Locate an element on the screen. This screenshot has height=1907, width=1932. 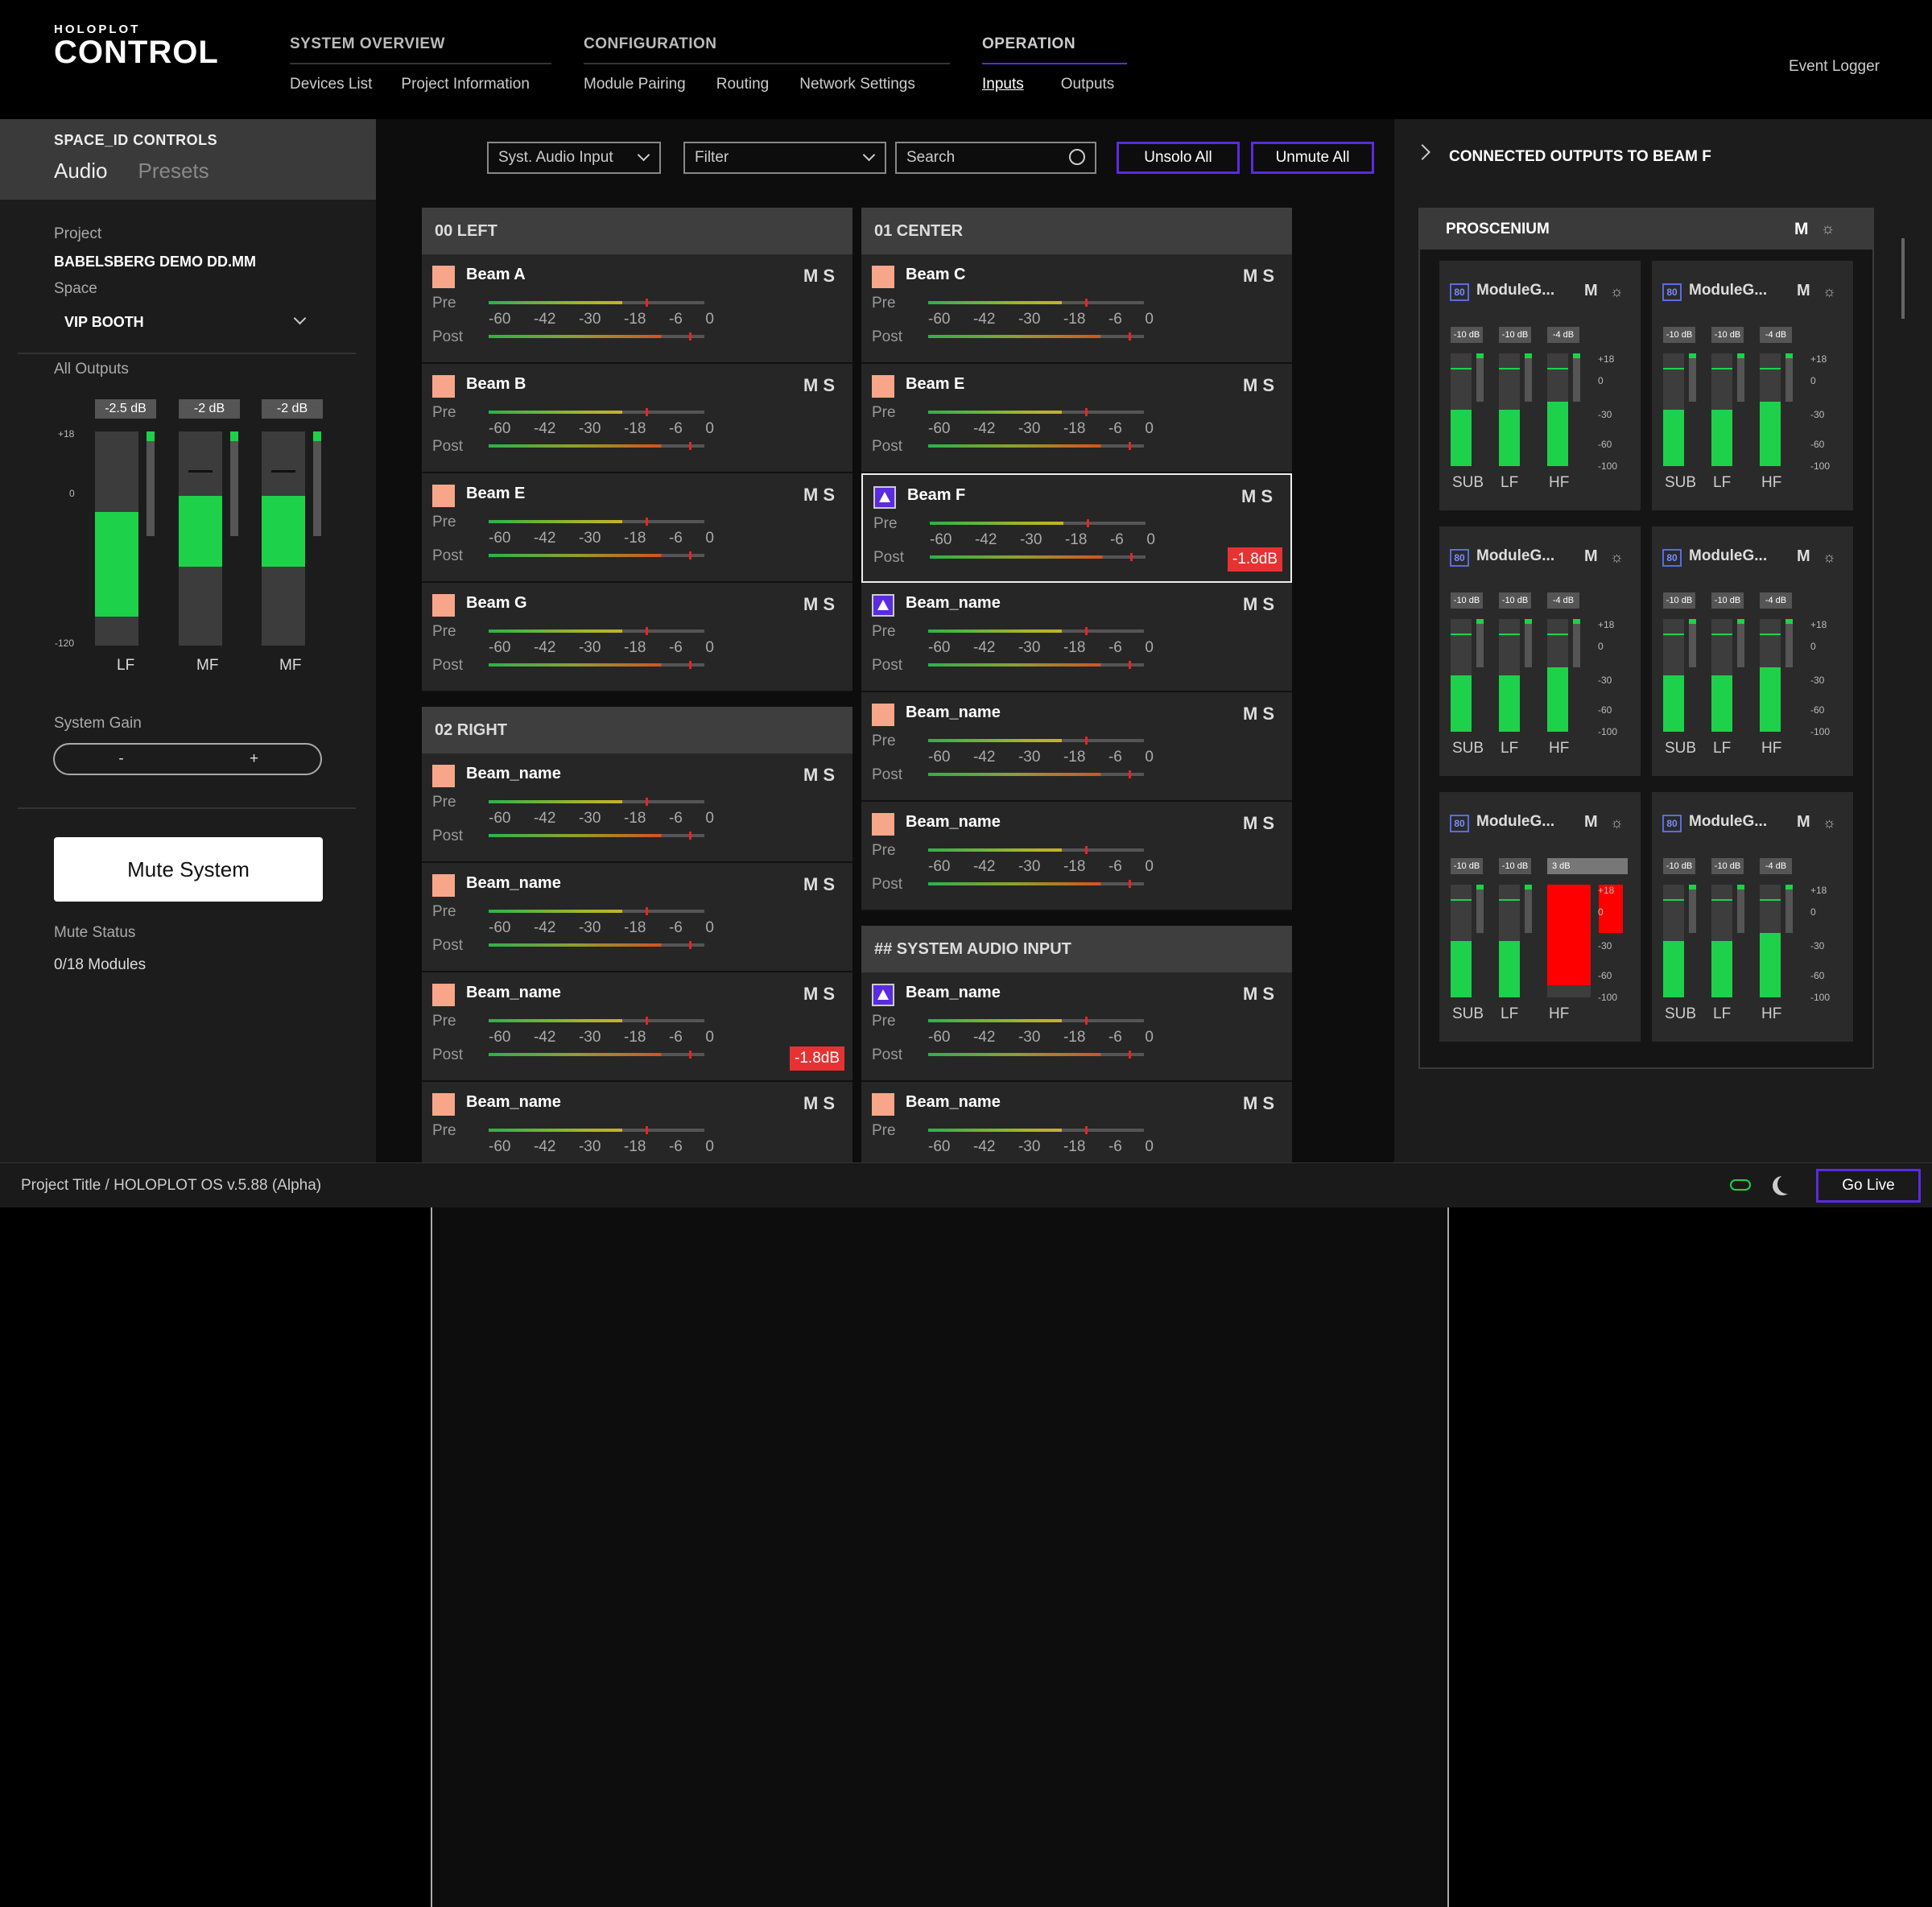
tab-audio: Audio is located at coordinates (81, 171).